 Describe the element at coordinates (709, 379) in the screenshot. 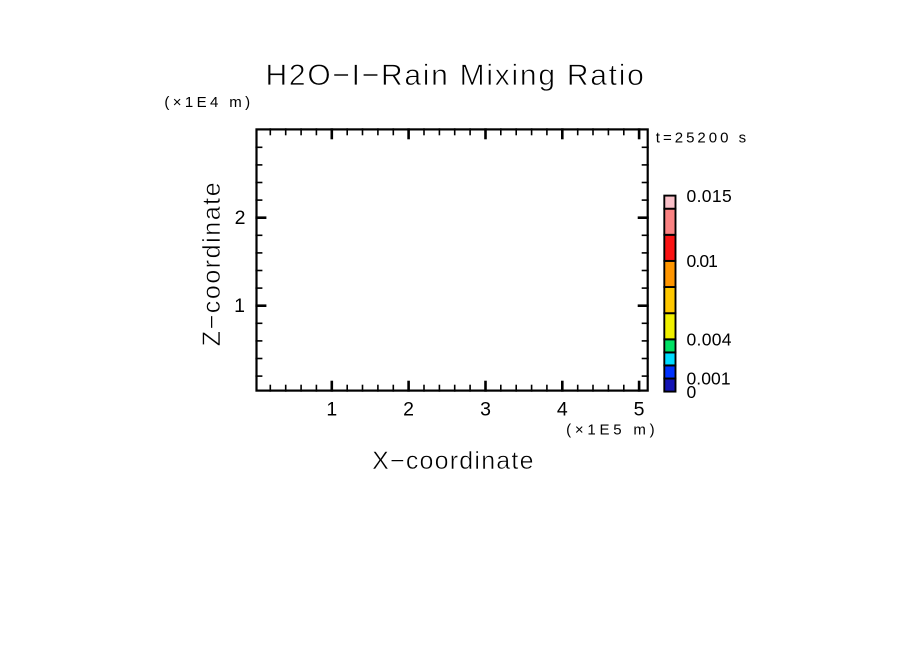

I see `svg-text: 0.001` at that location.